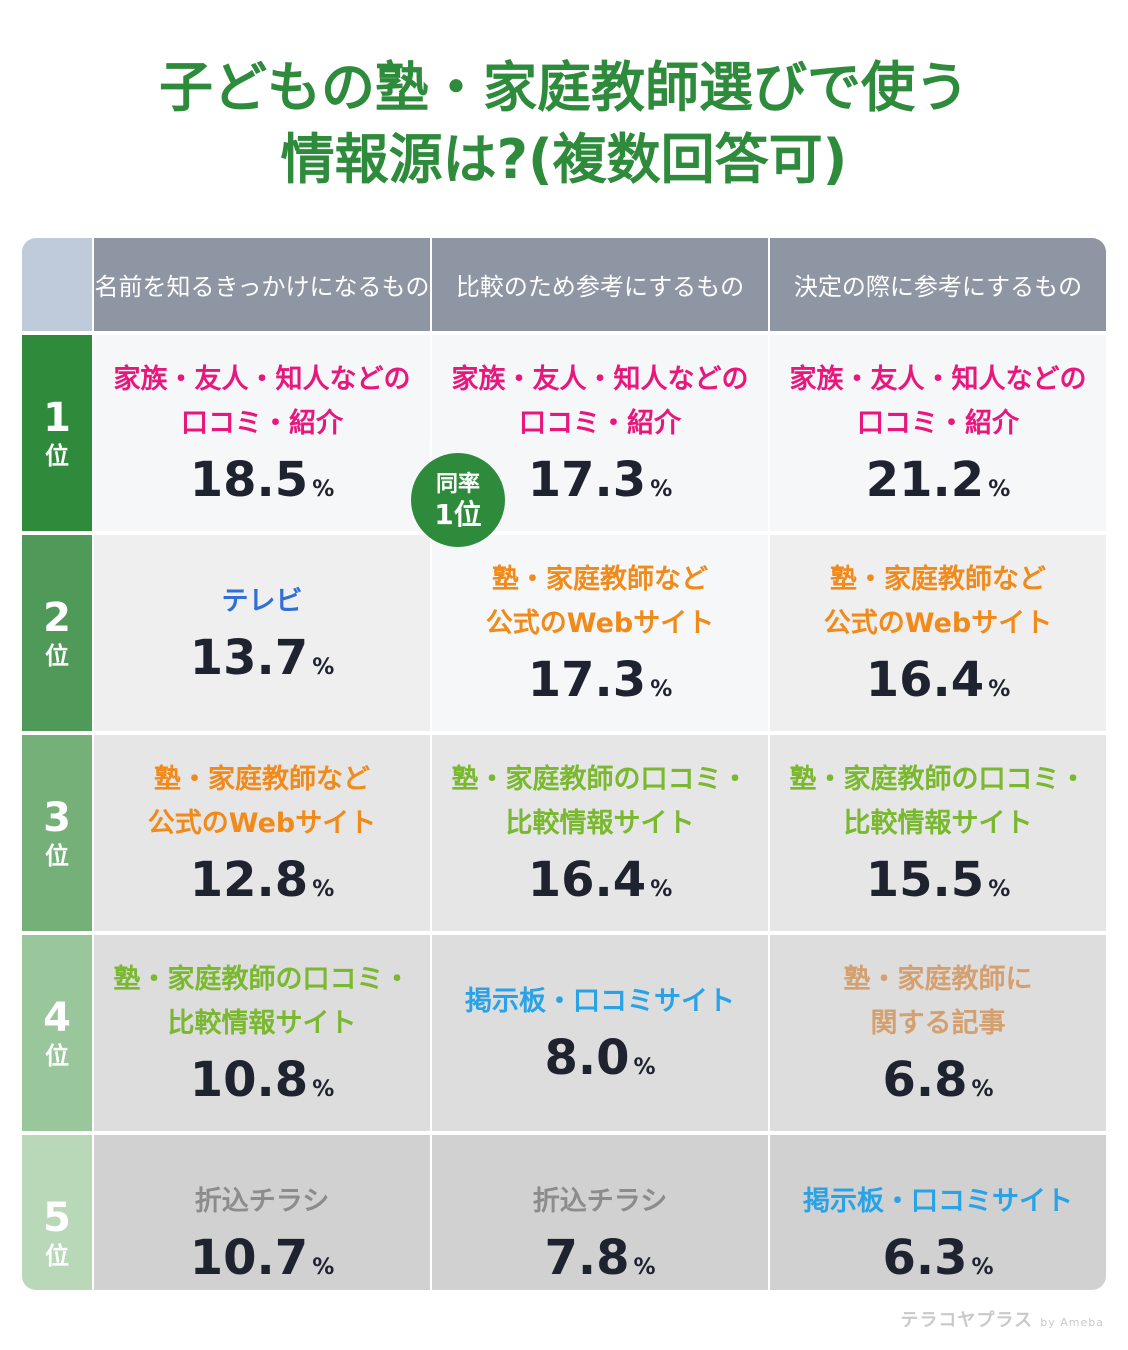 Image resolution: width=1128 pixels, height=1350 pixels. What do you see at coordinates (966, 1320) in the screenshot?
I see `logo-text: テラコヤプラス` at bounding box center [966, 1320].